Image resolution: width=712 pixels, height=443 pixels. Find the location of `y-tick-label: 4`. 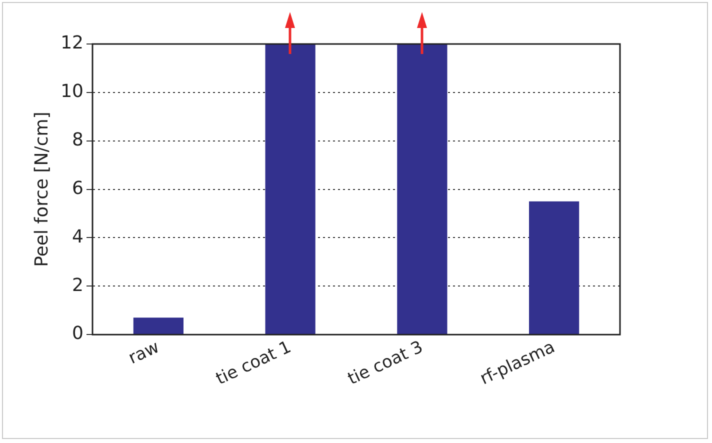

y-tick-label: 4 is located at coordinates (78, 237).